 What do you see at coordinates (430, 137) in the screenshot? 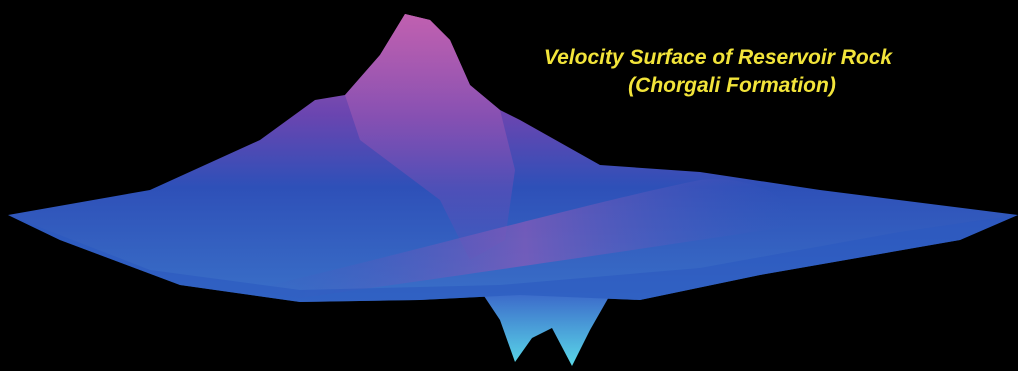
I see `peak` at bounding box center [430, 137].